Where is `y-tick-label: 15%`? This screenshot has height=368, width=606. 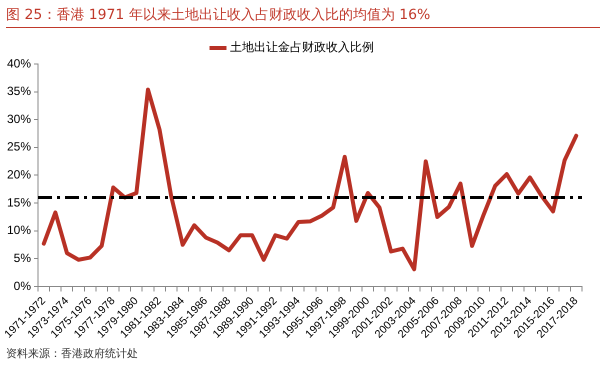
y-tick-label: 15% is located at coordinates (19, 202).